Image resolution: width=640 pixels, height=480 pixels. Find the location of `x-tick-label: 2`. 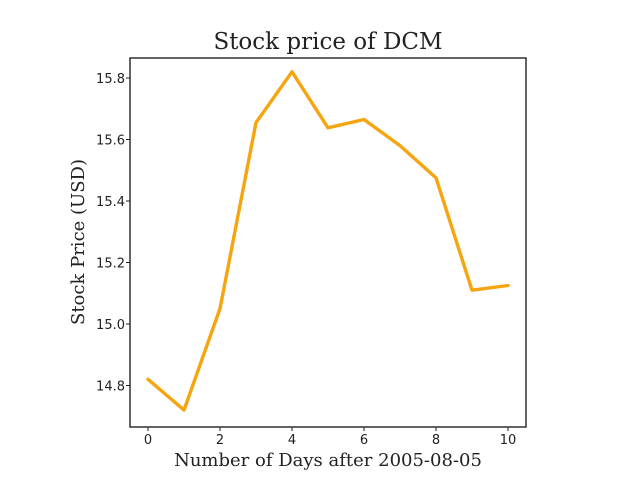

x-tick-label: 2 is located at coordinates (220, 440).